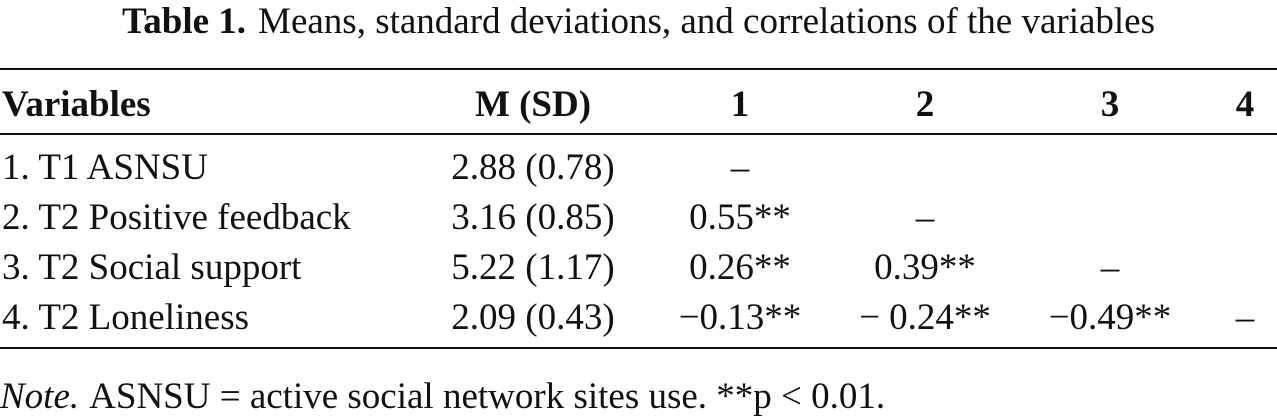  I want to click on row-3-msd: 5.22 (1.17), so click(533, 267).